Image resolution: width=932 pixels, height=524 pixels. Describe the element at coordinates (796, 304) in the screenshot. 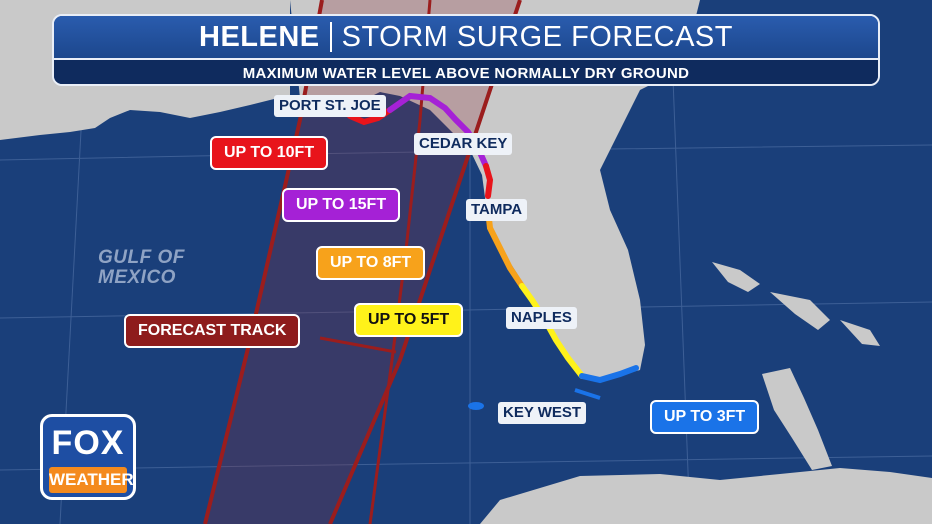

I see `bahamas` at that location.